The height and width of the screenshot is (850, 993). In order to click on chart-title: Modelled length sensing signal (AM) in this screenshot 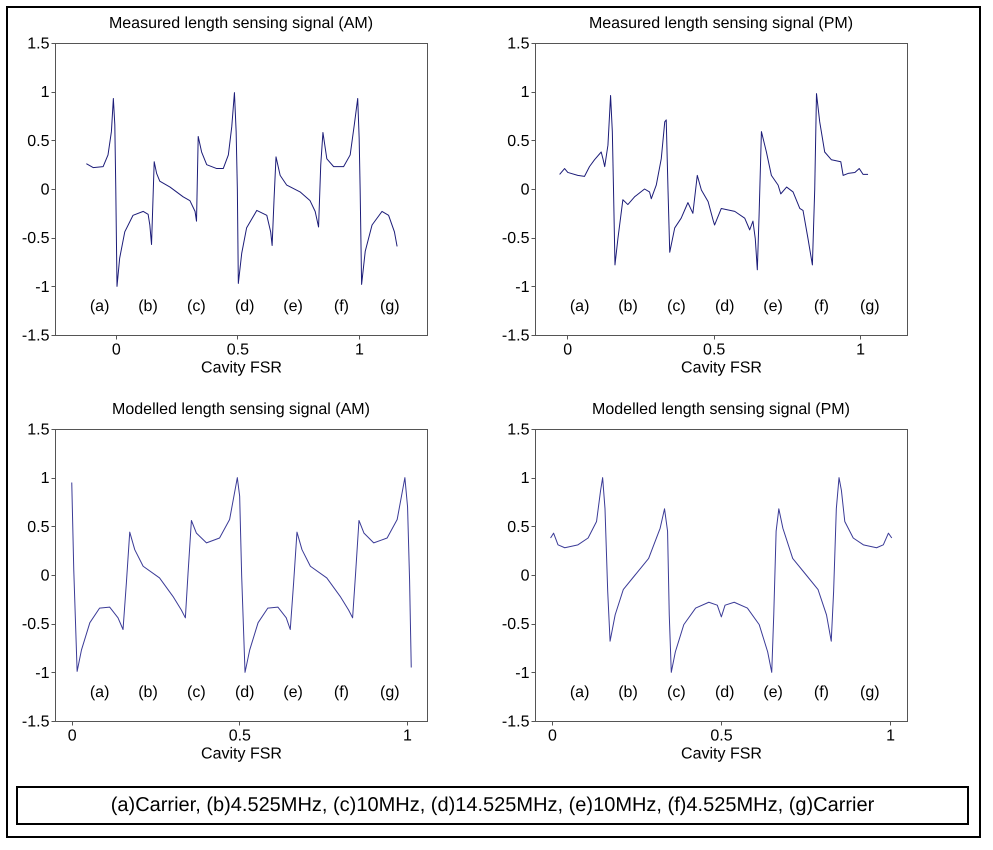, I will do `click(241, 409)`.